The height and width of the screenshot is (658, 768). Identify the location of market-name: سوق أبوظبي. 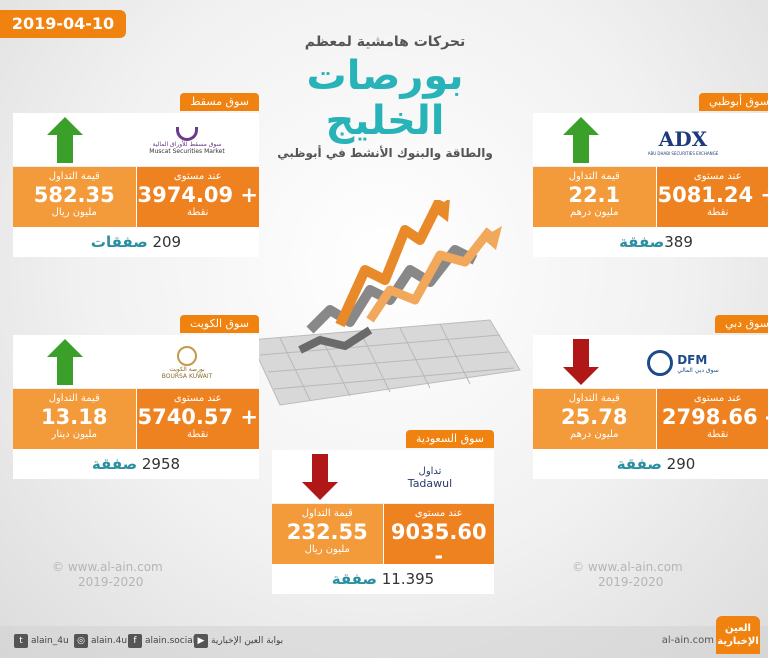
(733, 102).